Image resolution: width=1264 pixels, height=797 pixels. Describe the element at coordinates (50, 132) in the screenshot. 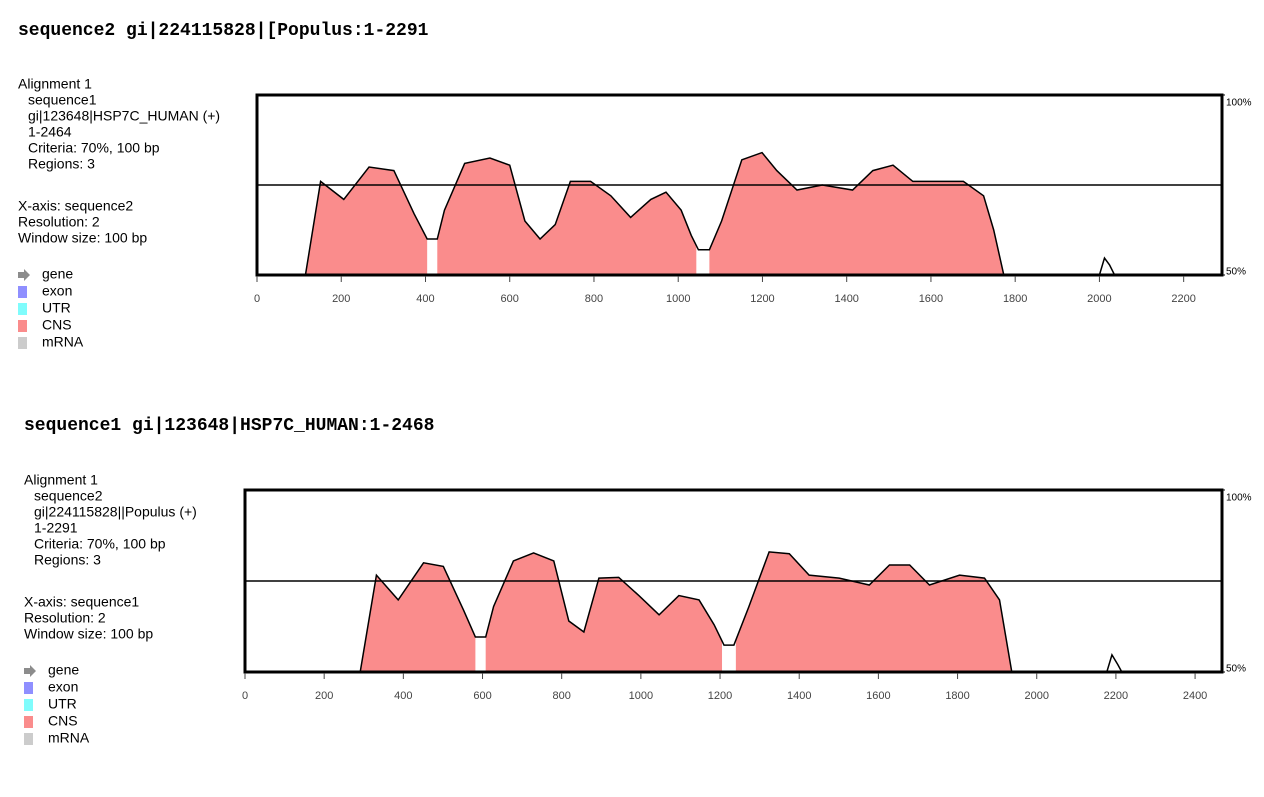

I see `info-line: 1-2464` at that location.